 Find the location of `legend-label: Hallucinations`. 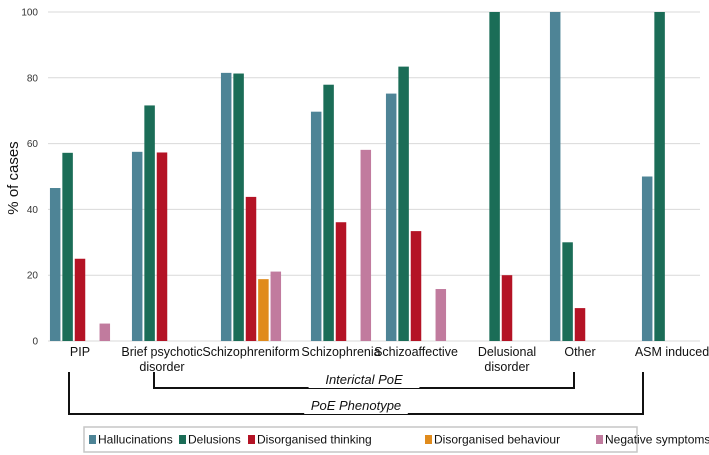

legend-label: Hallucinations is located at coordinates (135, 440).